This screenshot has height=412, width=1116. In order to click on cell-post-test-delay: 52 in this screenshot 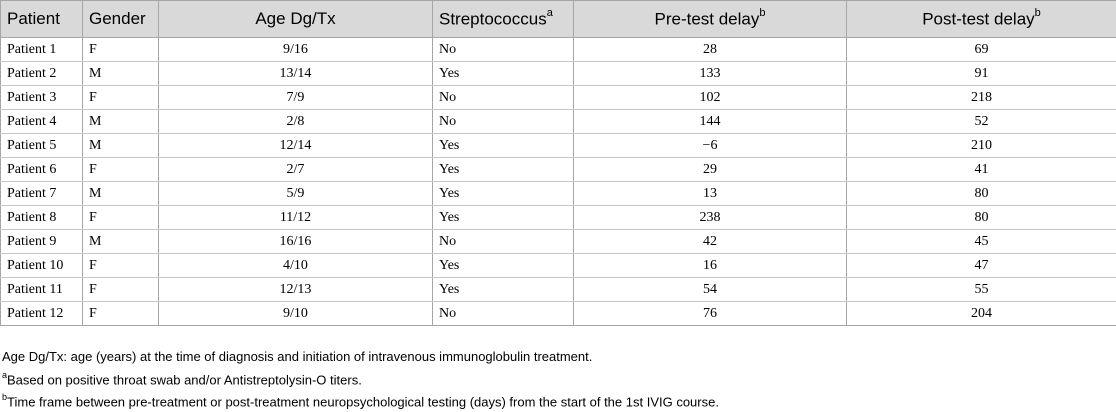, I will do `click(981, 122)`.